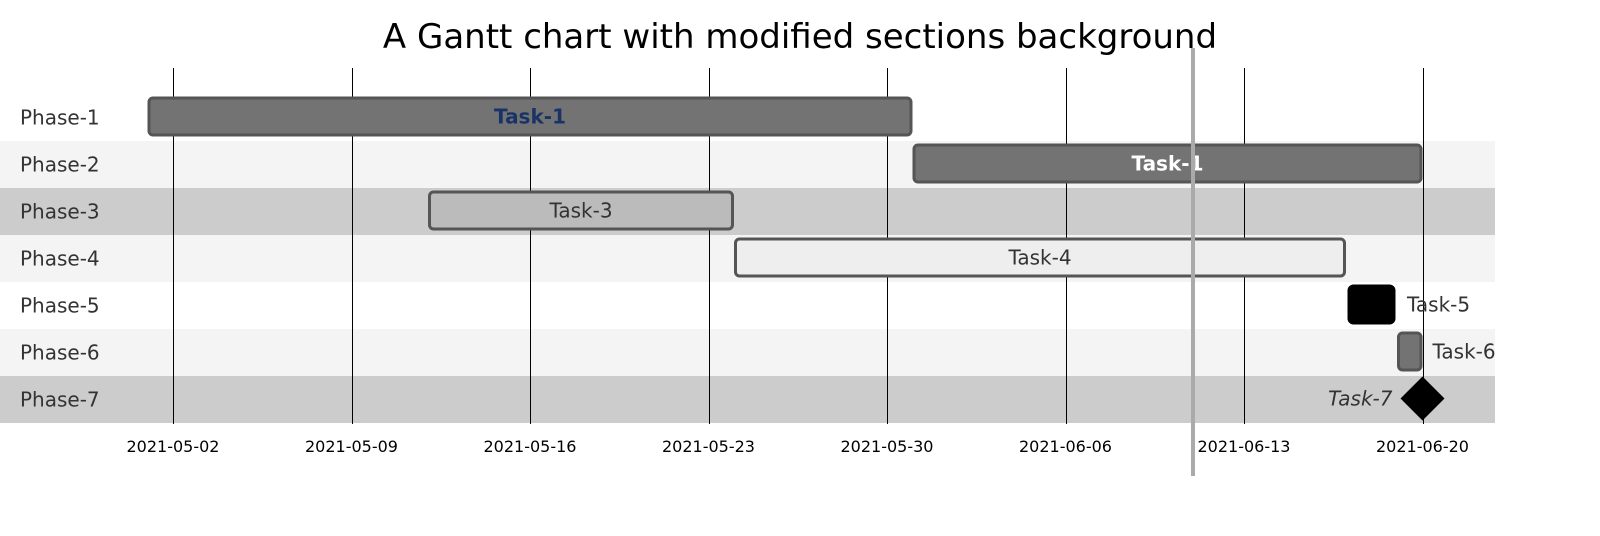  What do you see at coordinates (1422, 398) in the screenshot?
I see `milestone-marker` at bounding box center [1422, 398].